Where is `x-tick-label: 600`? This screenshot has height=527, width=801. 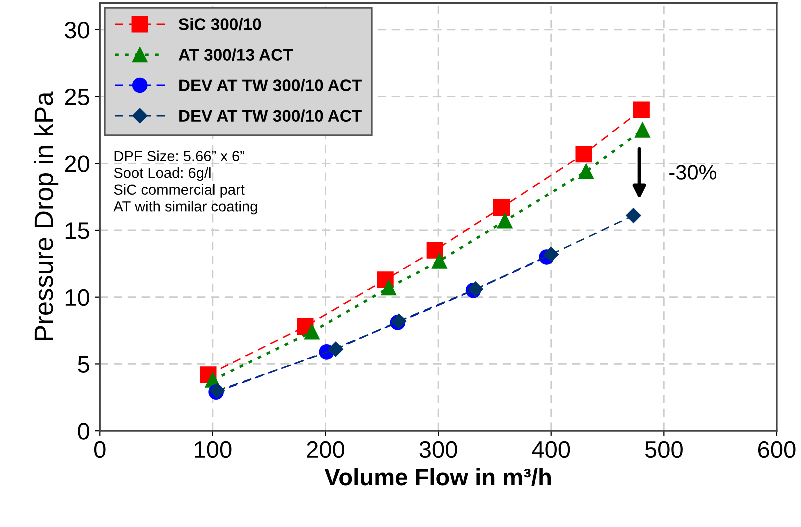 x-tick-label: 600 is located at coordinates (777, 449).